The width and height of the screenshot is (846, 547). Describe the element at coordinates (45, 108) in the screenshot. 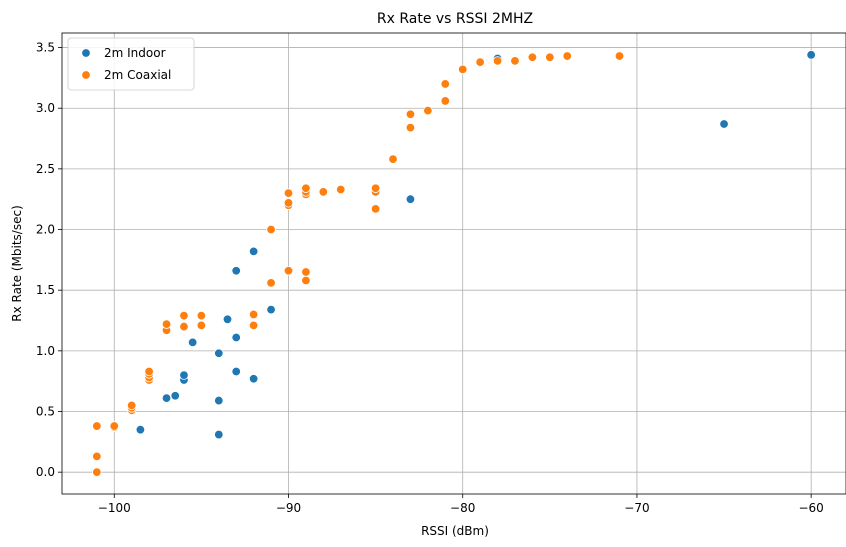

I see `y-tick-label: 3.0` at that location.